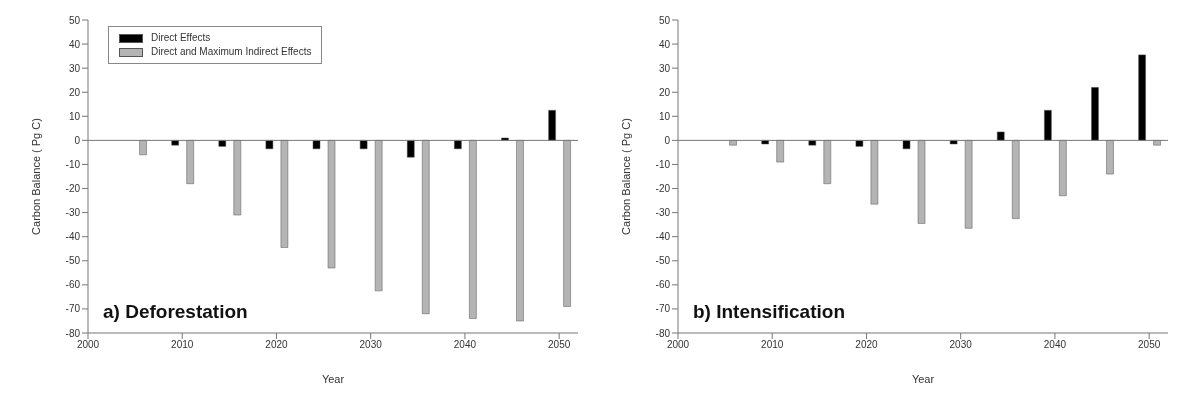 This screenshot has width=1196, height=406. What do you see at coordinates (181, 38) in the screenshot?
I see `legend-label: Direct Effects` at bounding box center [181, 38].